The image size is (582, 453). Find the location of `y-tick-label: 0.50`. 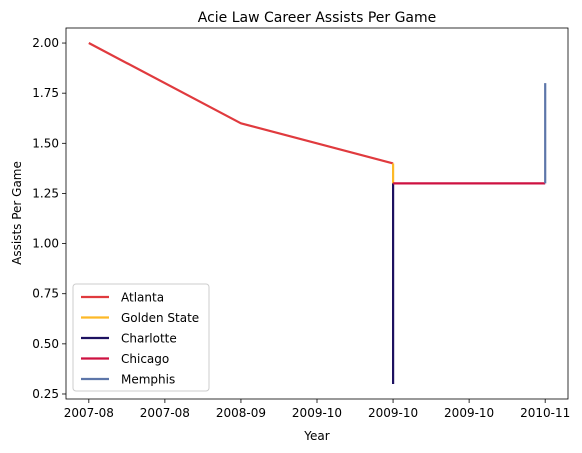

y-tick-label: 0.50 is located at coordinates (45, 344).